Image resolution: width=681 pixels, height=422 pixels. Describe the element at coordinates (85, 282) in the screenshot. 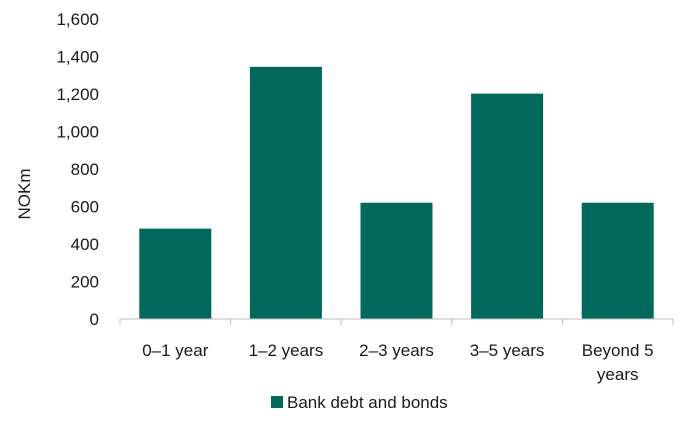

I see `y-tick-label: 200` at that location.